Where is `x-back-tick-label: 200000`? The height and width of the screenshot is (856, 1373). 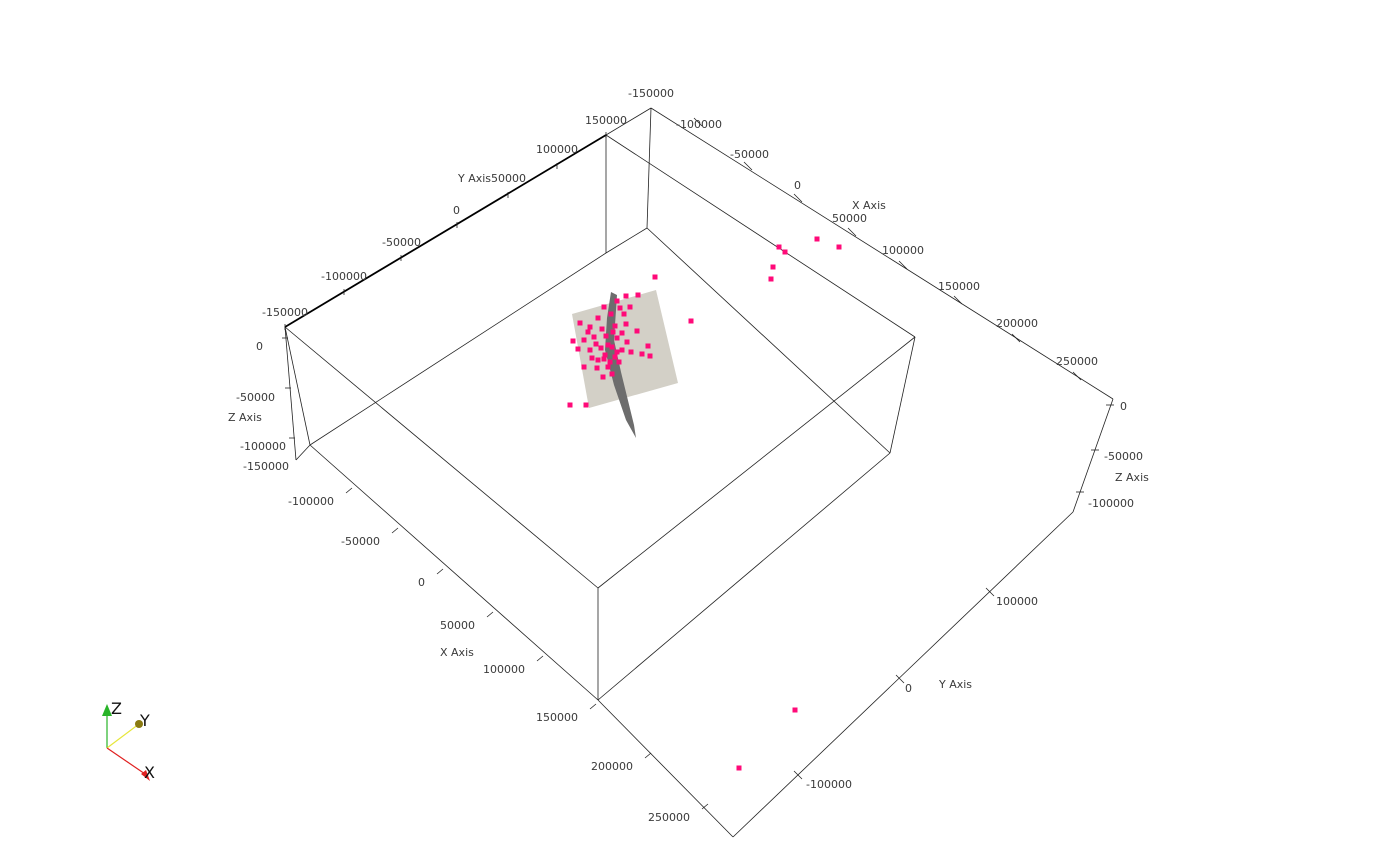
x-back-tick-label: 200000 is located at coordinates (1017, 323).